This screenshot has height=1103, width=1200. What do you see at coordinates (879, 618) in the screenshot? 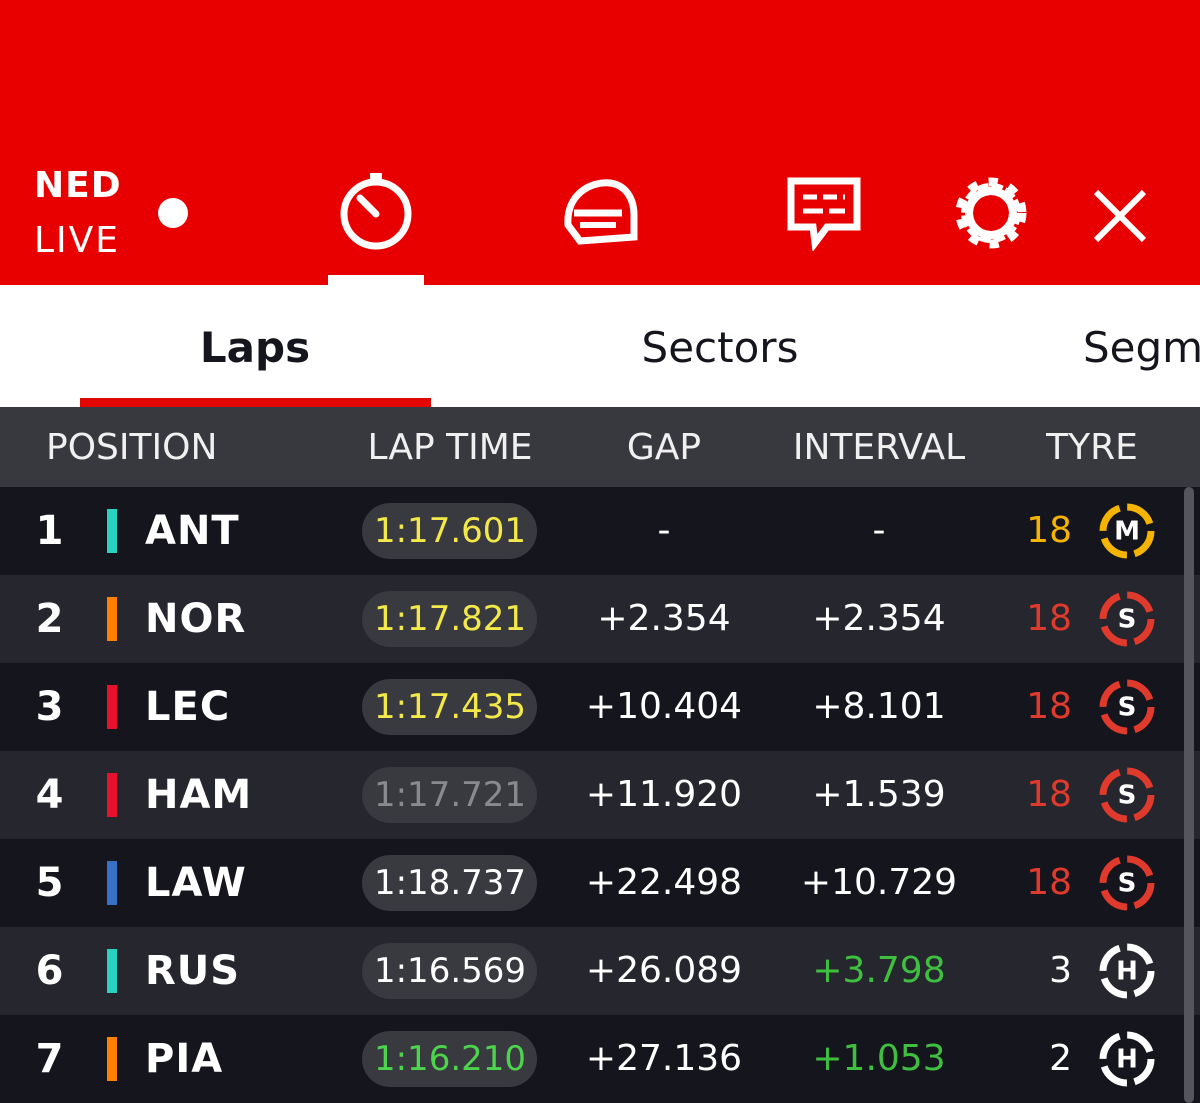
I see `interval: +2.354` at bounding box center [879, 618].